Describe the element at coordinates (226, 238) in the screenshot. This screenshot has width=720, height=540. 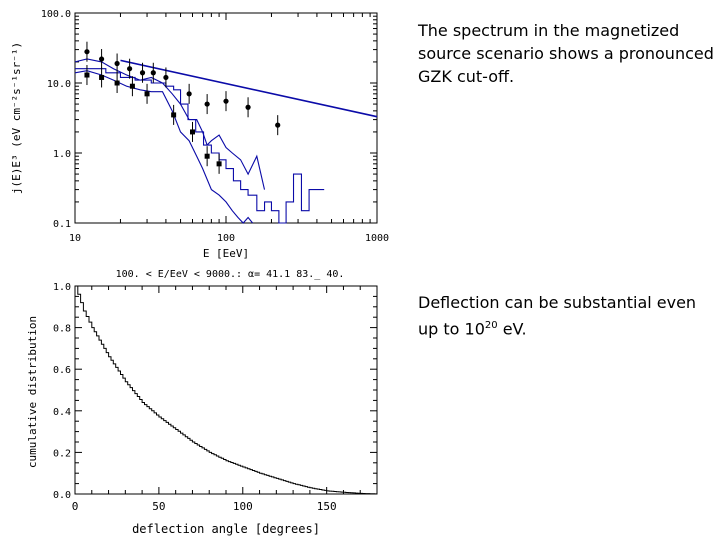
I see `spectrum-x-tick-label: 100` at that location.